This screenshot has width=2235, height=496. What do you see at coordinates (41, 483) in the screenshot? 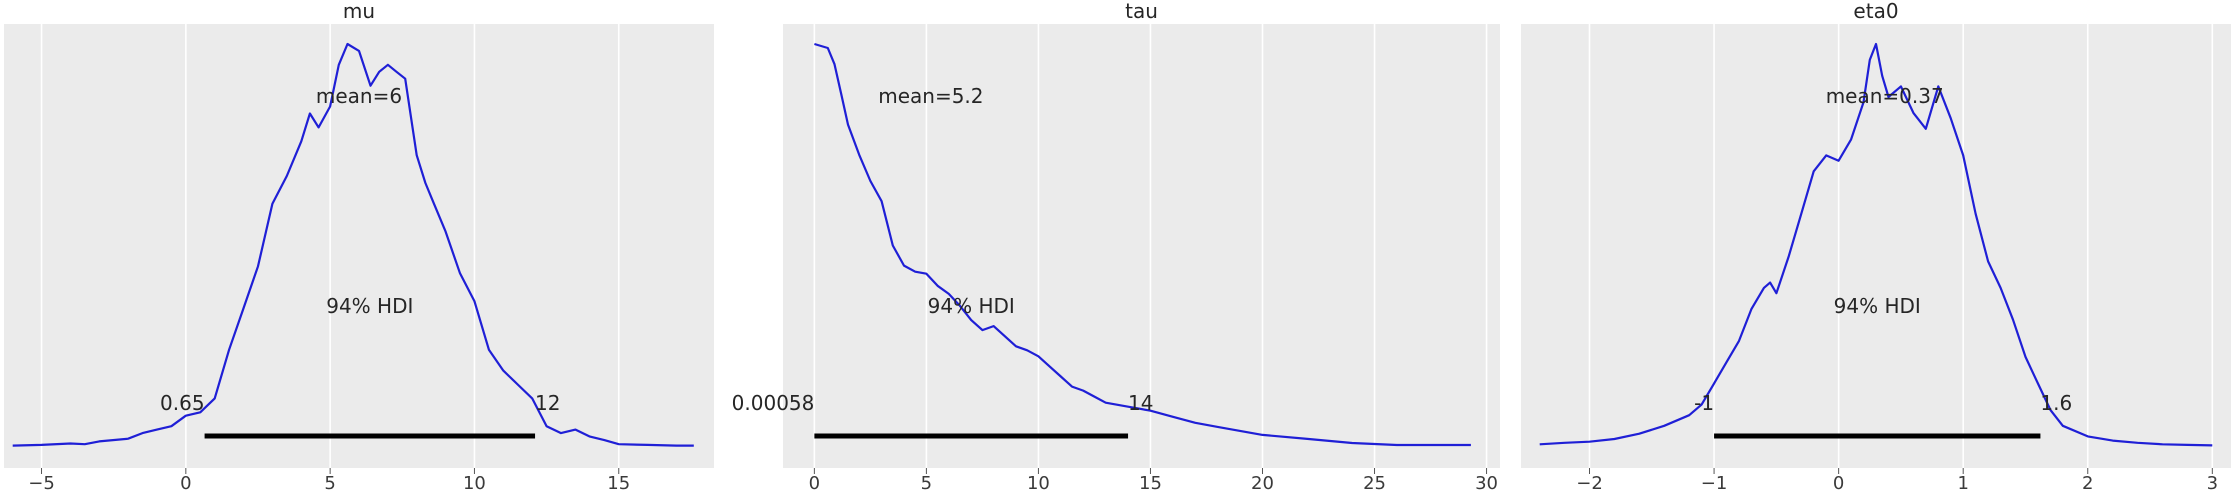
I see `x-tick-label: −5` at bounding box center [41, 483].